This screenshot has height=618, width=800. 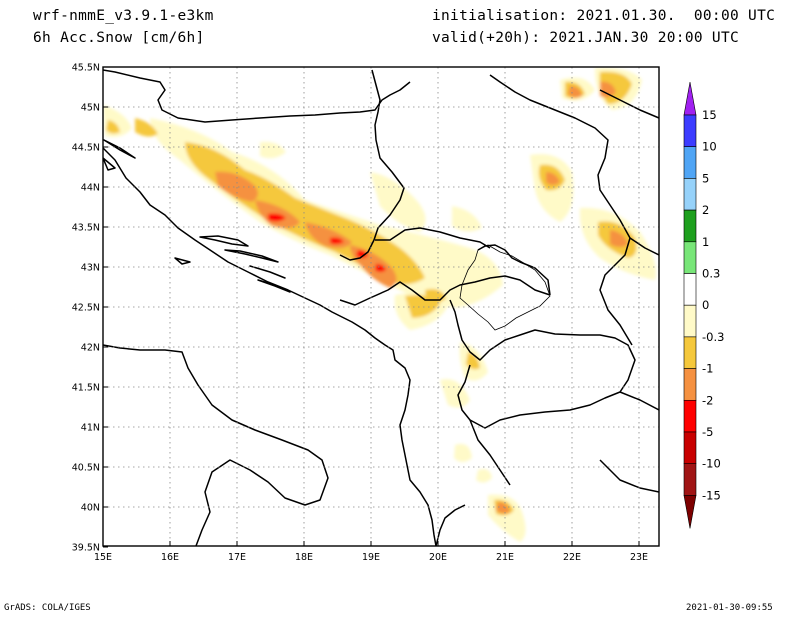 I want to click on lat-tick-label: 44.5N, so click(x=86, y=148).